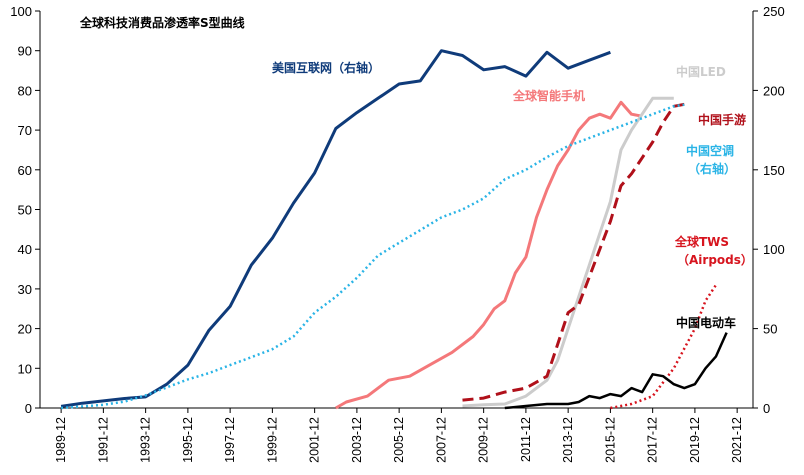  Describe the element at coordinates (548, 95) in the screenshot. I see `series-label: 全球智能手机` at that location.